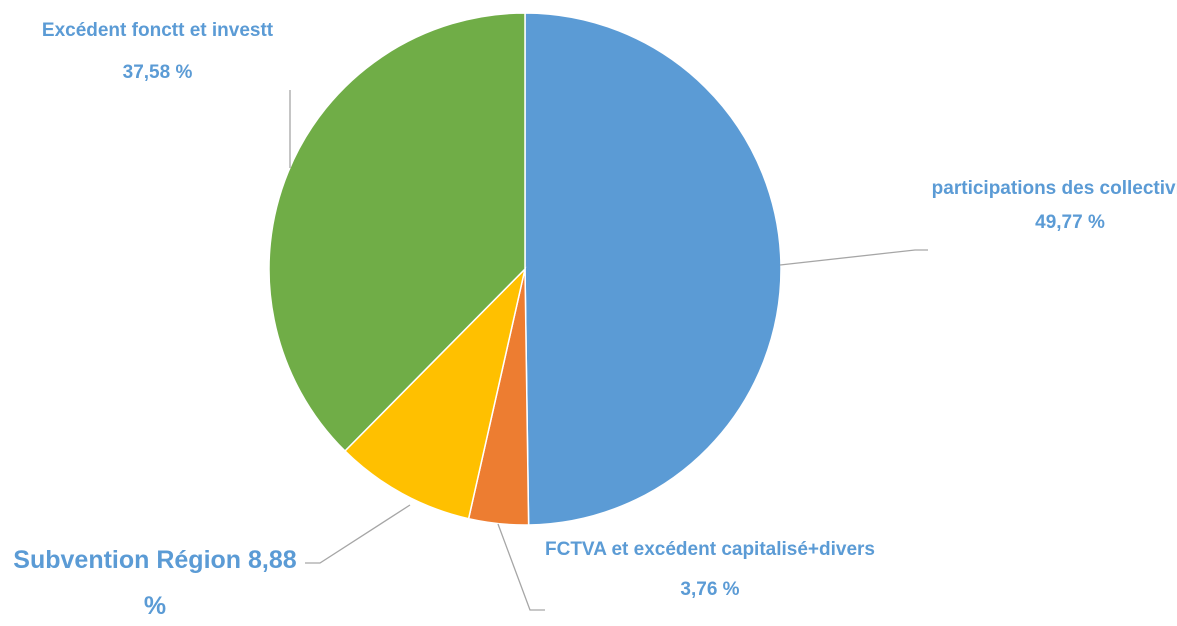 The width and height of the screenshot is (1177, 626). Describe the element at coordinates (157, 30) in the screenshot. I see `category-label: Excédent fonctt et investt` at that location.